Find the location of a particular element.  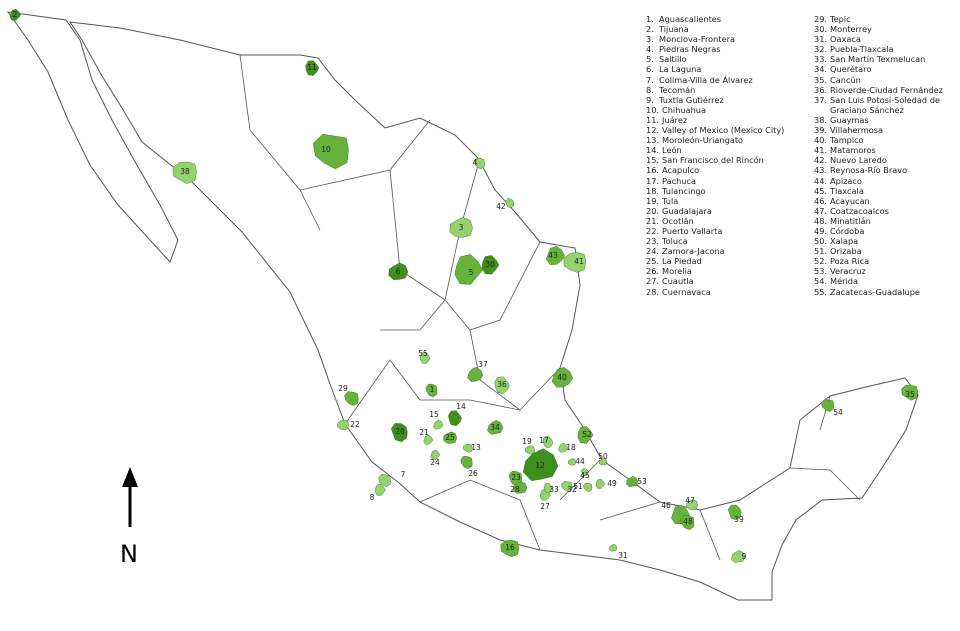

legend-label: Tula is located at coordinates (670, 200).